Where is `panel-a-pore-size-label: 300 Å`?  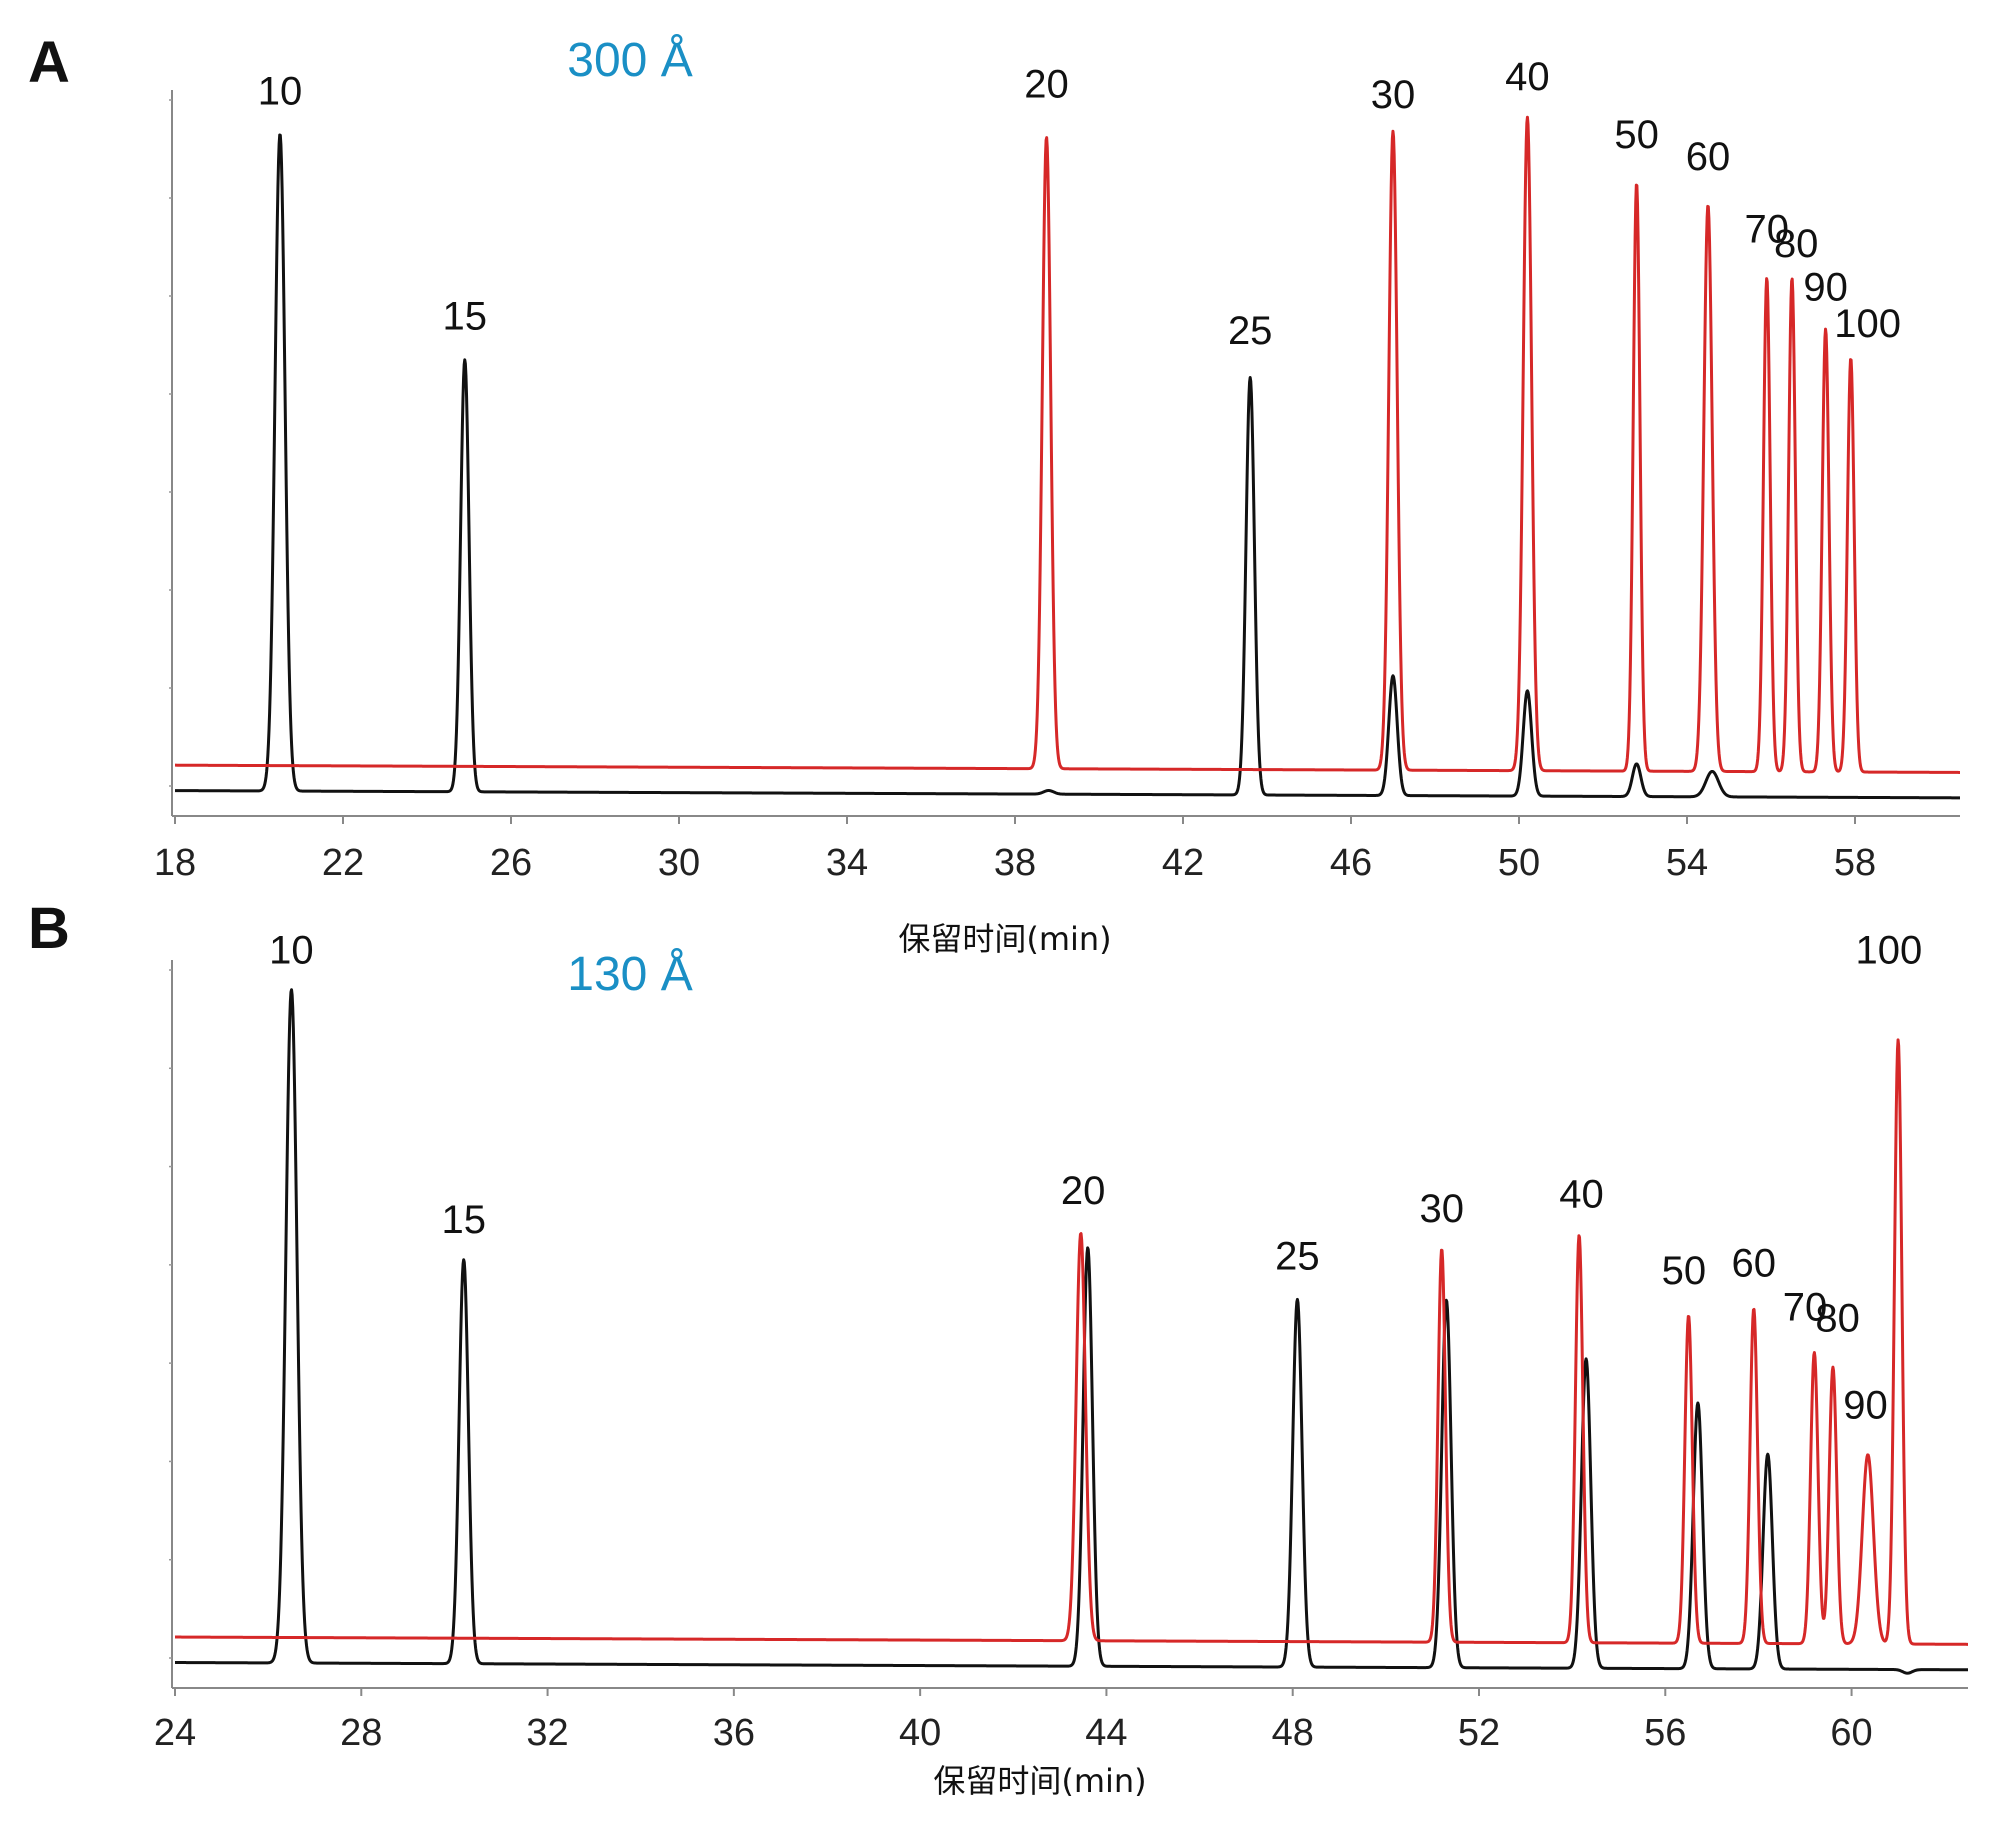 panel-a-pore-size-label: 300 Å is located at coordinates (629, 60).